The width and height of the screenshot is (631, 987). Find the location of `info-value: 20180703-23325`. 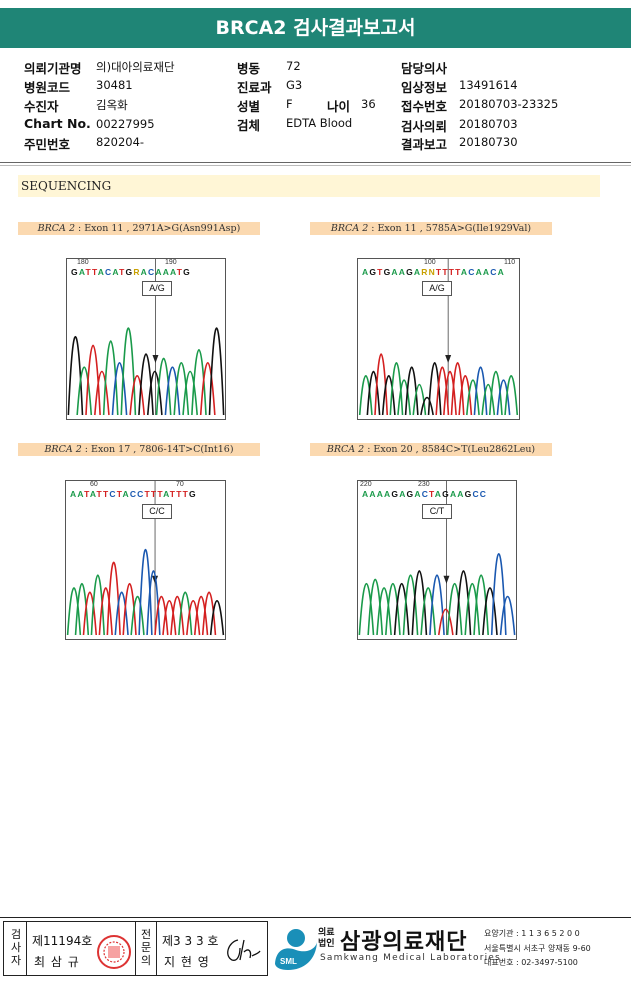

info-value: 20180703-23325 is located at coordinates (509, 104).